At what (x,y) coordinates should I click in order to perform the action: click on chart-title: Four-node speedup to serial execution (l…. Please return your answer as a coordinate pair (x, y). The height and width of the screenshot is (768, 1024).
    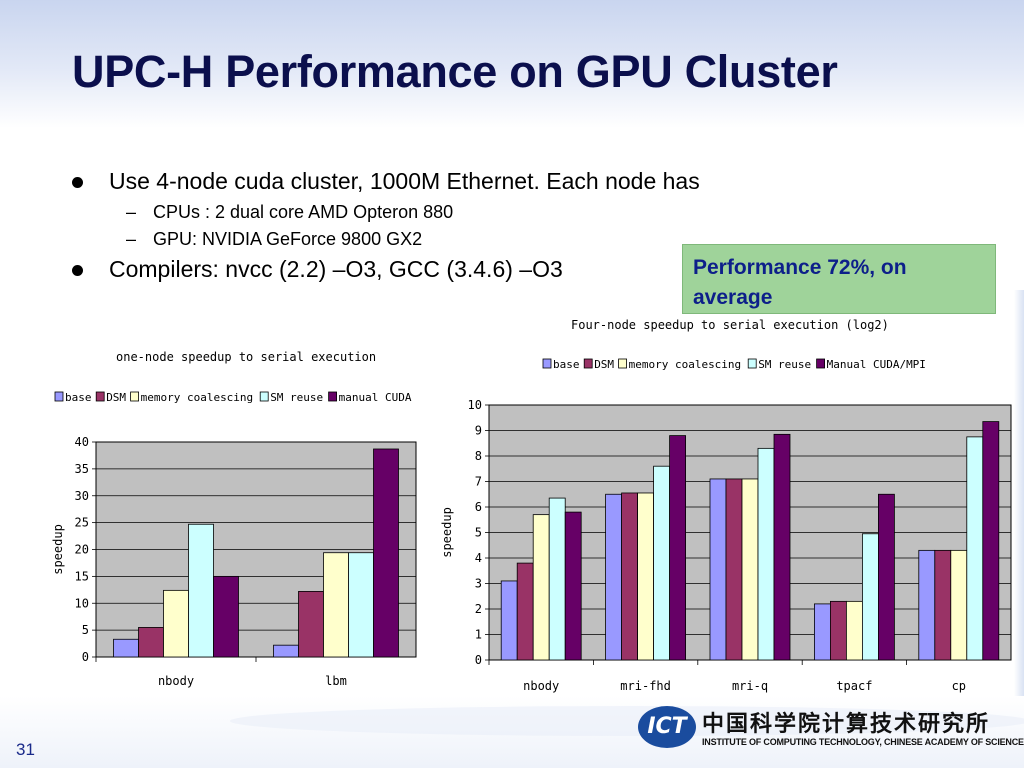
    Looking at the image, I should click on (730, 325).